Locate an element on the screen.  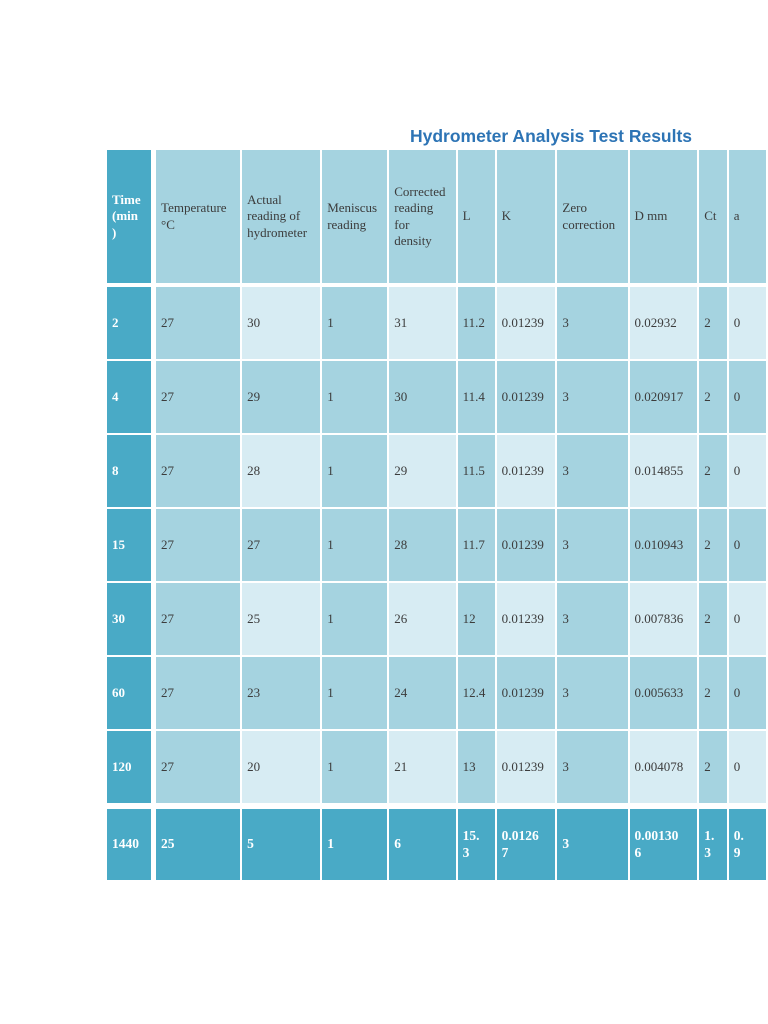
time-cell: 1440 is located at coordinates (129, 842).